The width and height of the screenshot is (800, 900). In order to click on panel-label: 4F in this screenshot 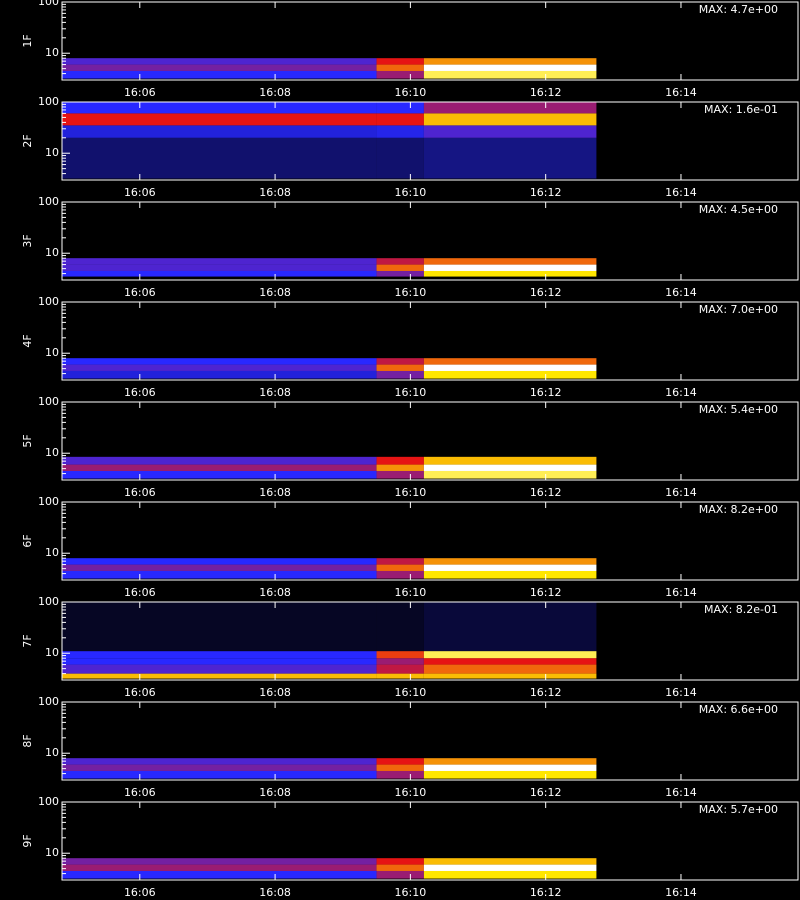, I will do `click(27, 340)`.